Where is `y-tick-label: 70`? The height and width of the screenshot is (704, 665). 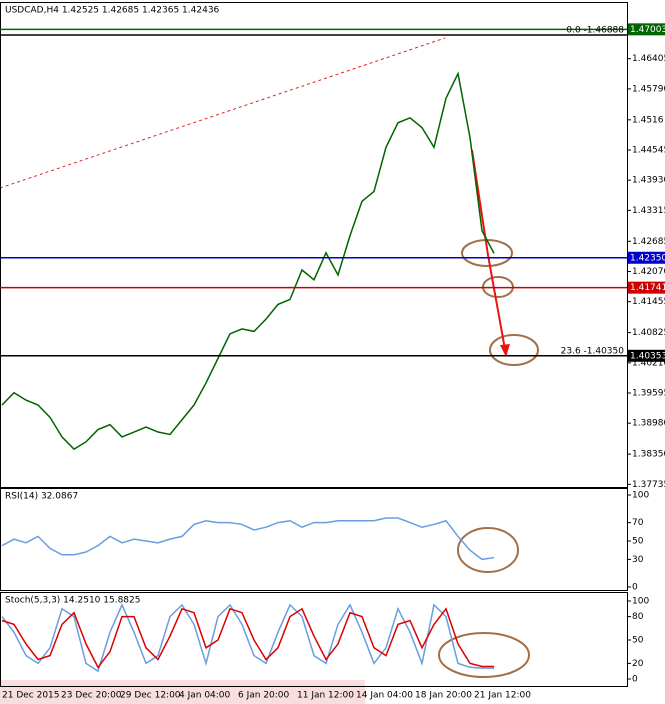
y-tick-label: 70 is located at coordinates (638, 523).